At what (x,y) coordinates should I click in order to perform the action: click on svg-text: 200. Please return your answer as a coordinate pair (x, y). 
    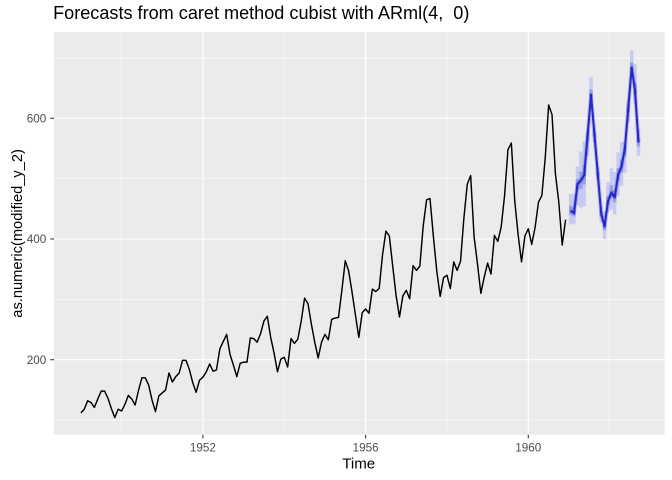
    Looking at the image, I should click on (37, 360).